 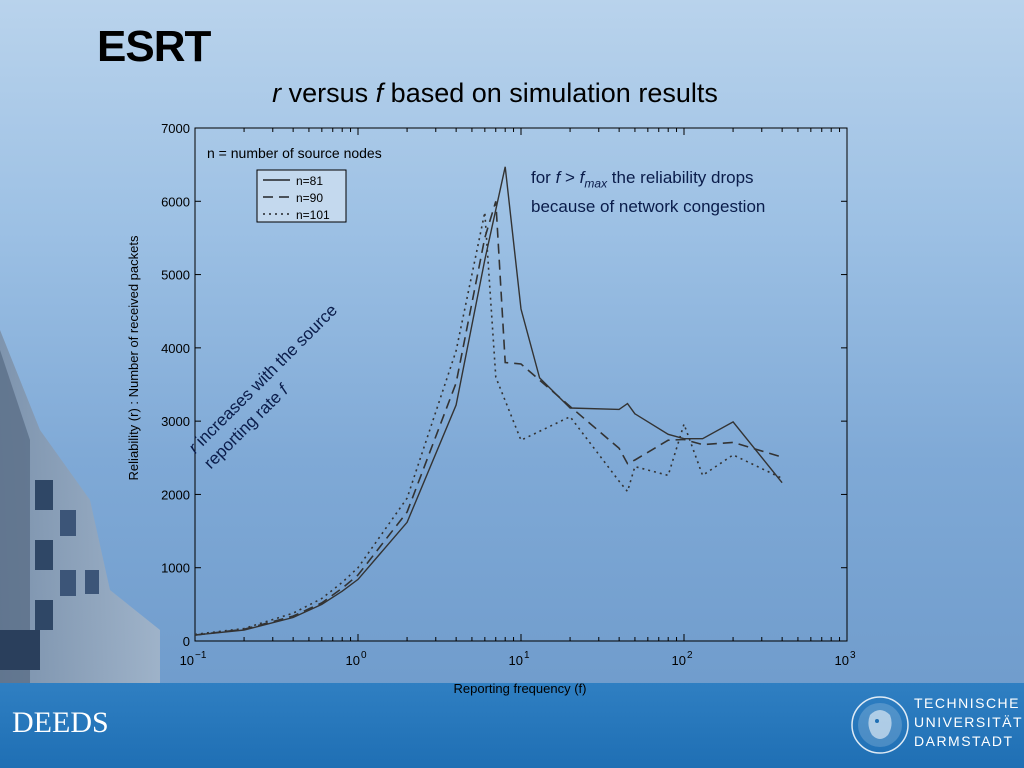 What do you see at coordinates (582, 177) in the screenshot?
I see `ann-fmax-f: f` at bounding box center [582, 177].